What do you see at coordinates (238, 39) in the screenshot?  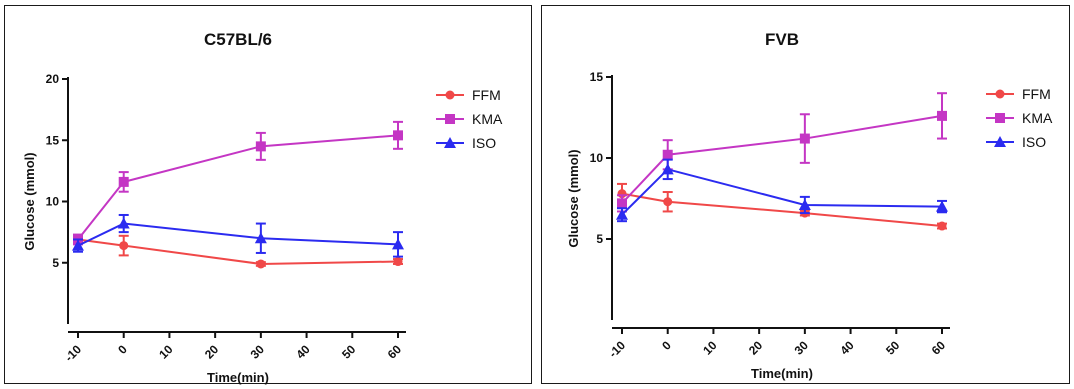 I see `chart-title: C57BL/6` at bounding box center [238, 39].